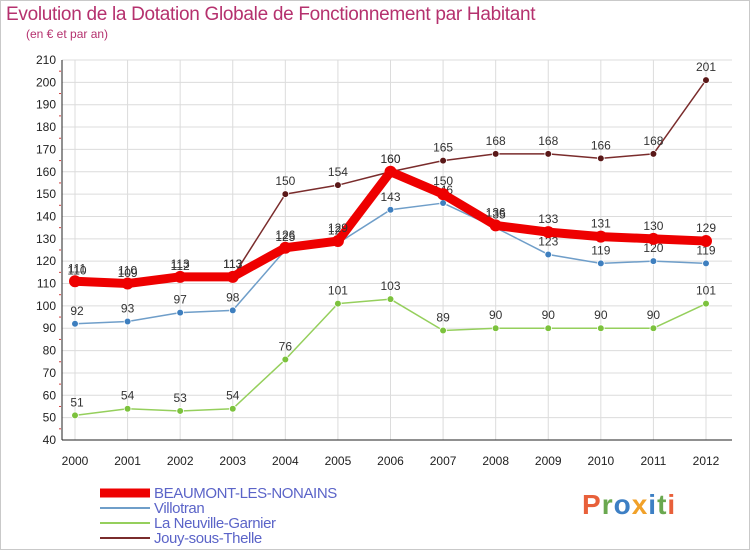  What do you see at coordinates (443, 317) in the screenshot?
I see `data-label: 89` at bounding box center [443, 317].